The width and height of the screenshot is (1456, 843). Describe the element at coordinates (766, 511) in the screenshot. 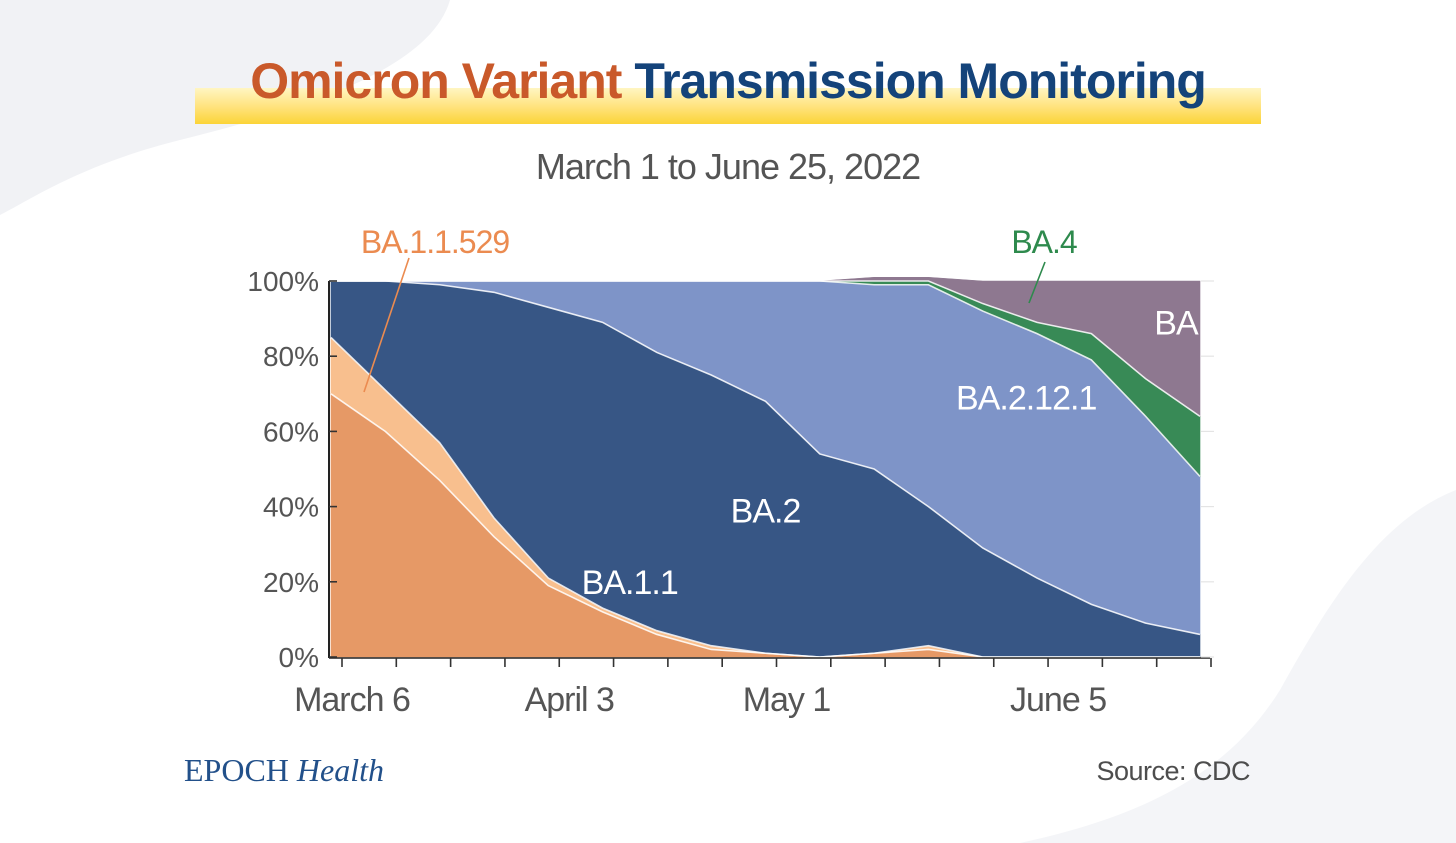

I see `series-label-ba-2: BA.2` at that location.